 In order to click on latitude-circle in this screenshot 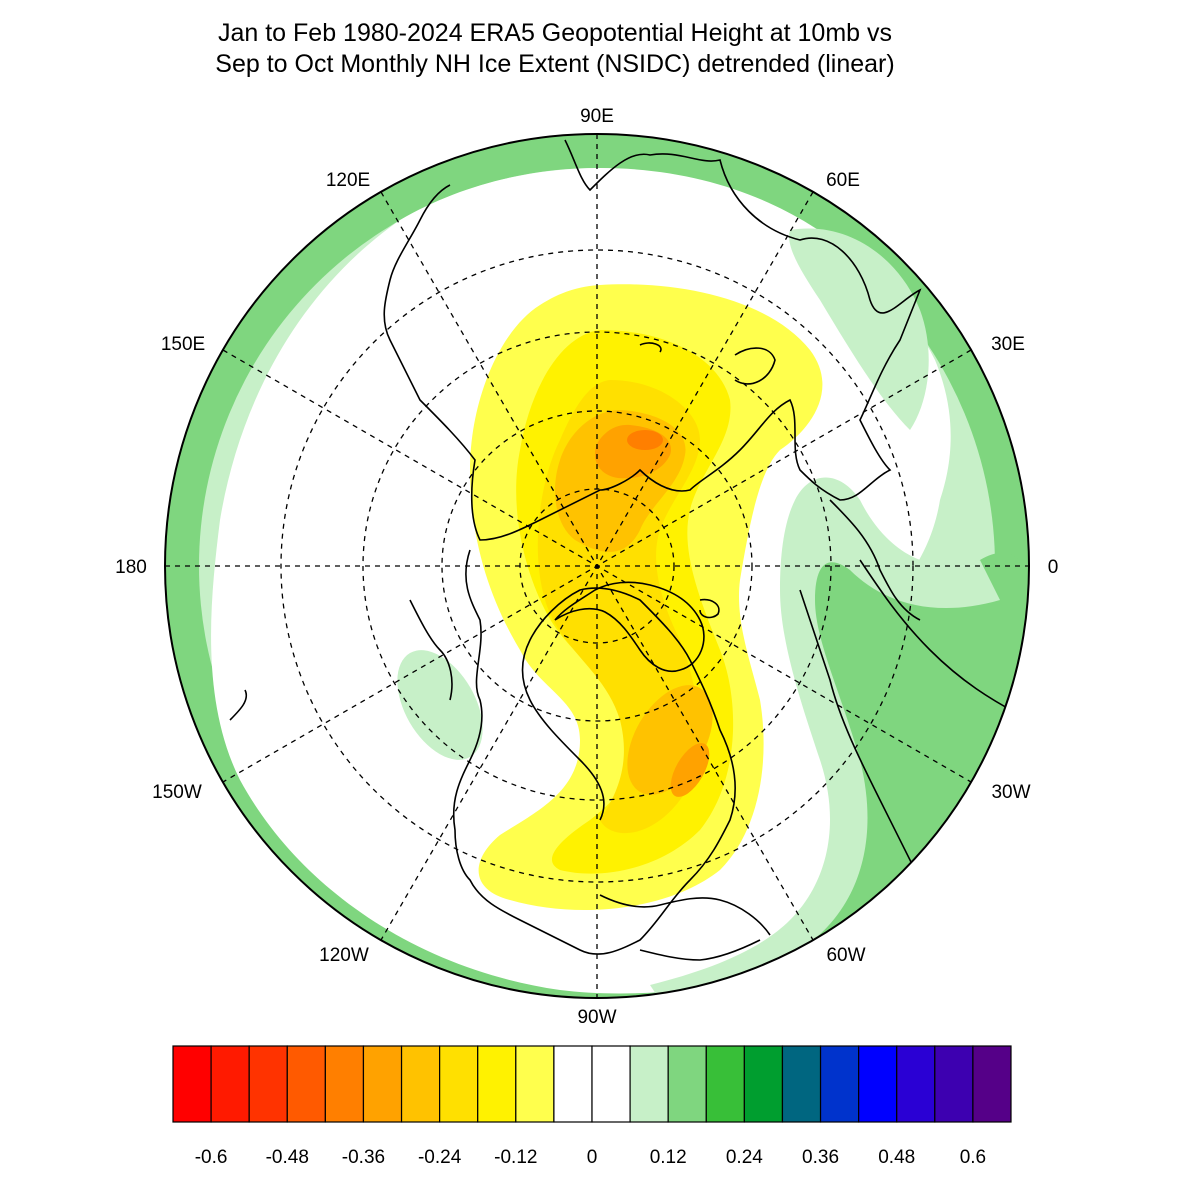, I will do `click(597, 566)`.